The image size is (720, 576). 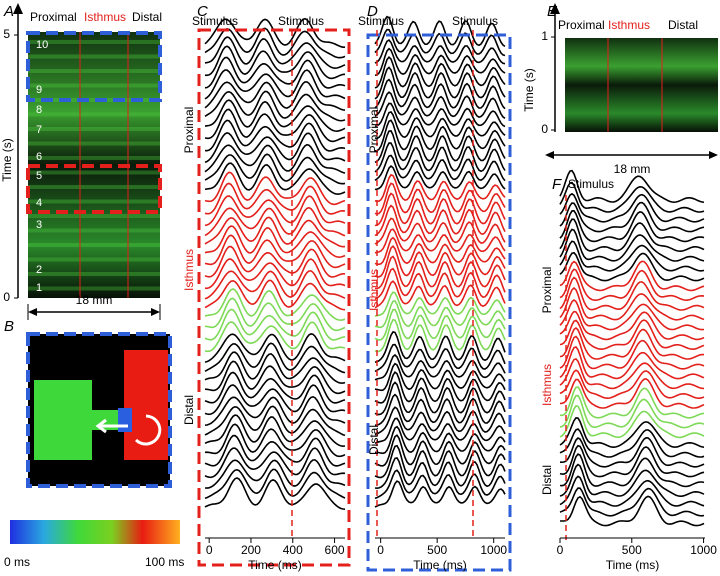 I want to click on panel-label: D, so click(x=372, y=11).